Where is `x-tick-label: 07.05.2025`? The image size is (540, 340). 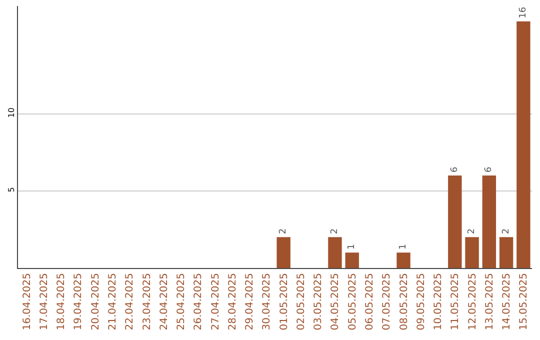 x-tick-label: 07.05.2025 is located at coordinates (387, 301).